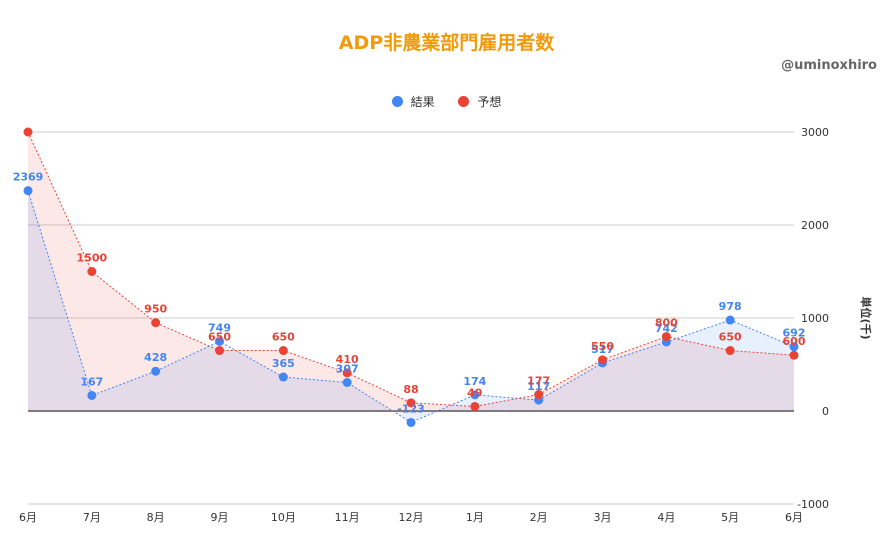 The width and height of the screenshot is (893, 552). Describe the element at coordinates (92, 517) in the screenshot. I see `x-tick-label: 7月` at that location.